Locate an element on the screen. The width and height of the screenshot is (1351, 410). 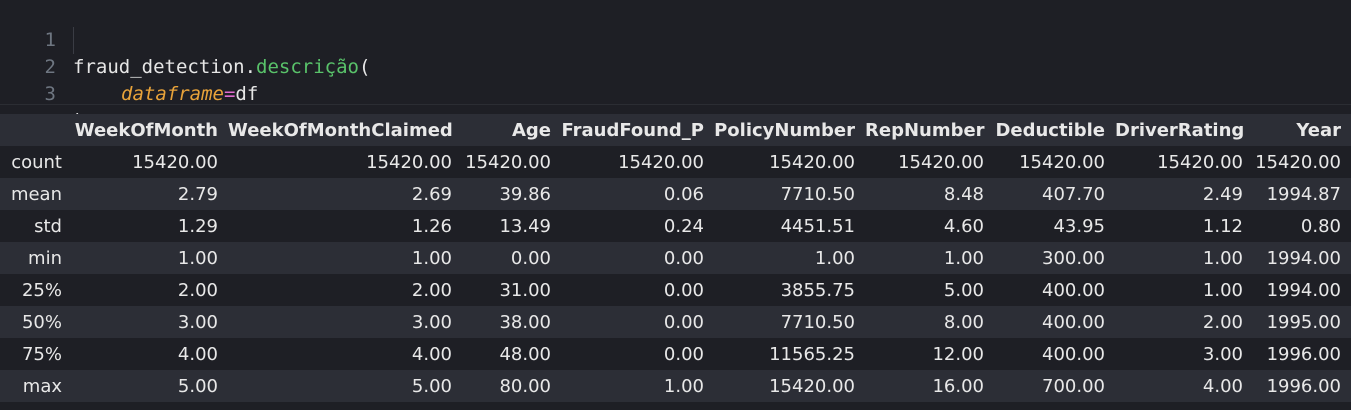
index-header is located at coordinates (36, 130).